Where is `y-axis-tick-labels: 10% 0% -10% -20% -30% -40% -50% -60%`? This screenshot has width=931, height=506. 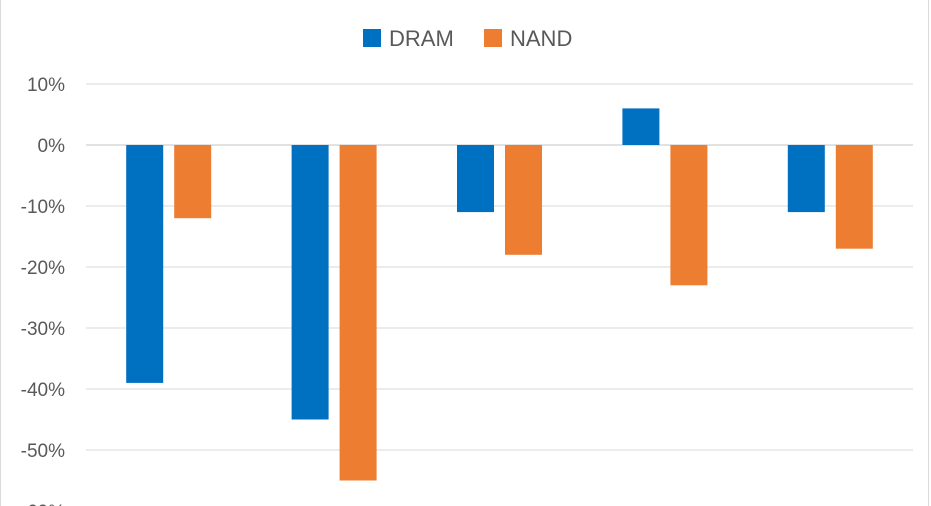
y-axis-tick-labels: 10% 0% -10% -20% -30% -40% -50% -60% is located at coordinates (43, 290).